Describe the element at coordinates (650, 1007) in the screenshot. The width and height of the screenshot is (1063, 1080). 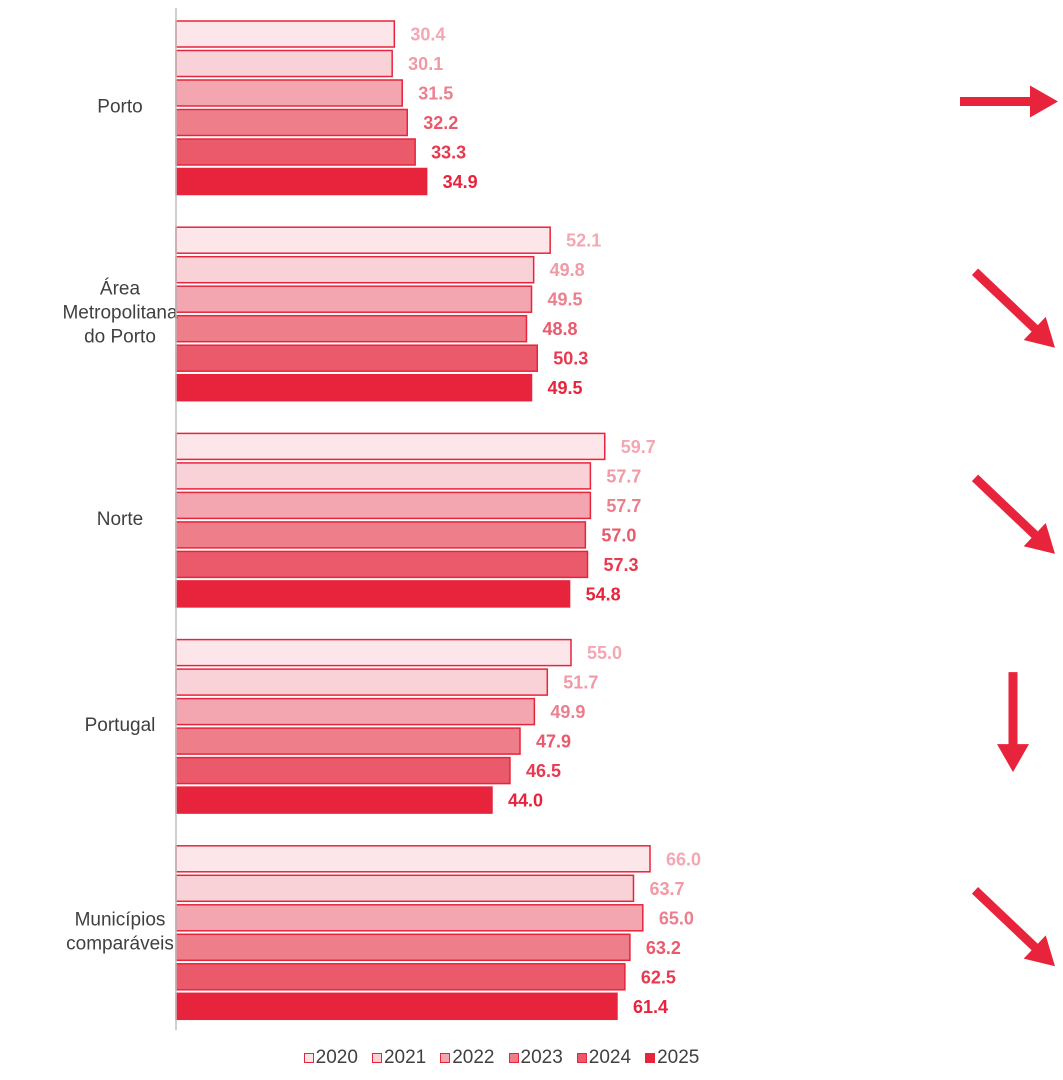
I see `value-label-2025-4: 61.4` at that location.